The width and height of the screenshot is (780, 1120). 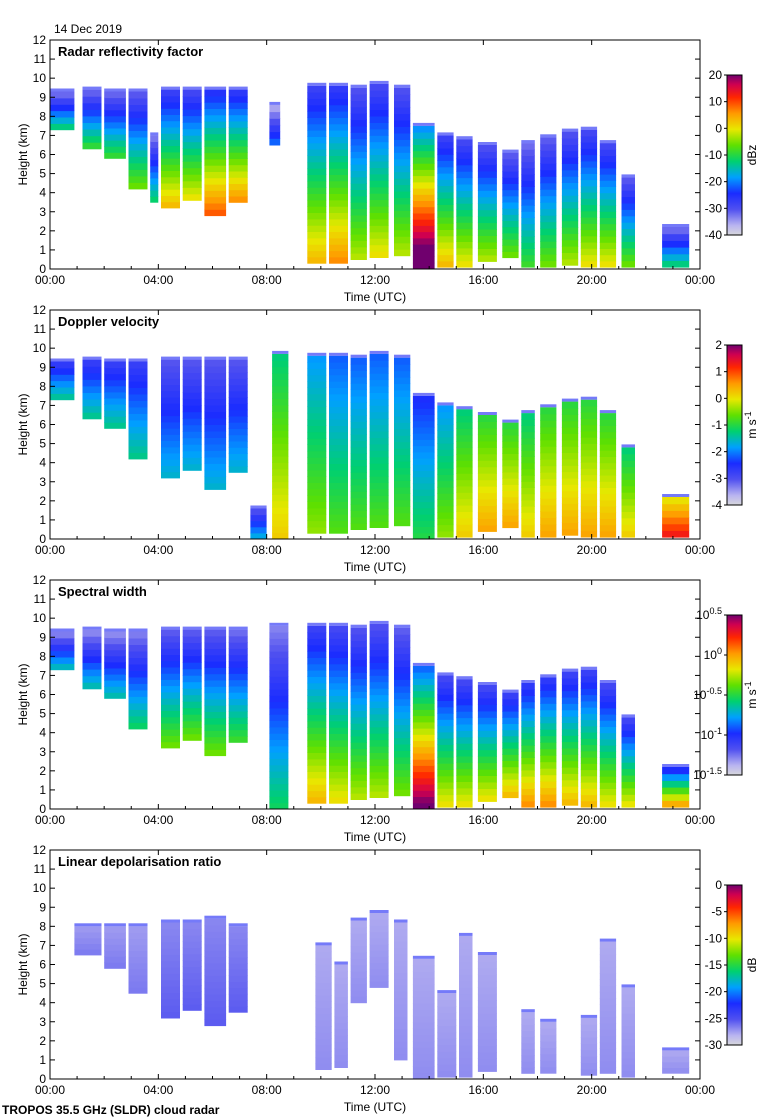 I want to click on y-tick-label: 10, so click(x=40, y=348).